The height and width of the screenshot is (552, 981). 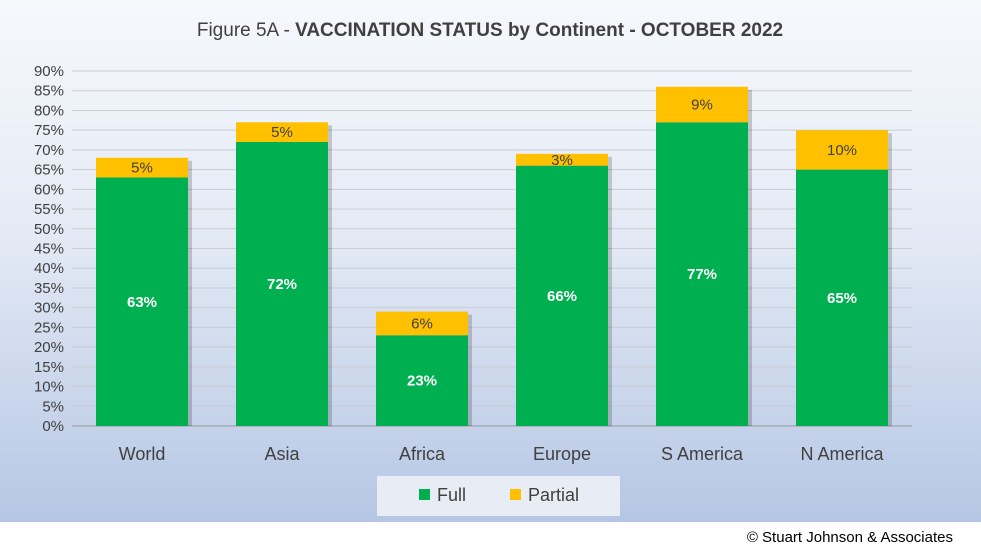 I want to click on y-tick-label: 65%, so click(x=49, y=170).